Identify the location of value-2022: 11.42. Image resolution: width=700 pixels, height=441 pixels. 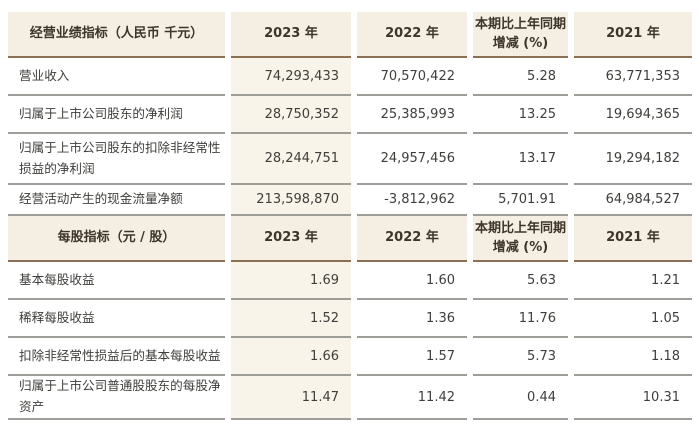
(412, 398).